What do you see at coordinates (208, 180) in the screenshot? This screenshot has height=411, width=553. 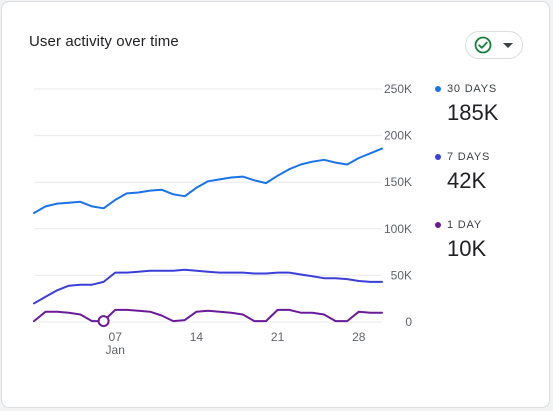 I see `series-line-30-days` at bounding box center [208, 180].